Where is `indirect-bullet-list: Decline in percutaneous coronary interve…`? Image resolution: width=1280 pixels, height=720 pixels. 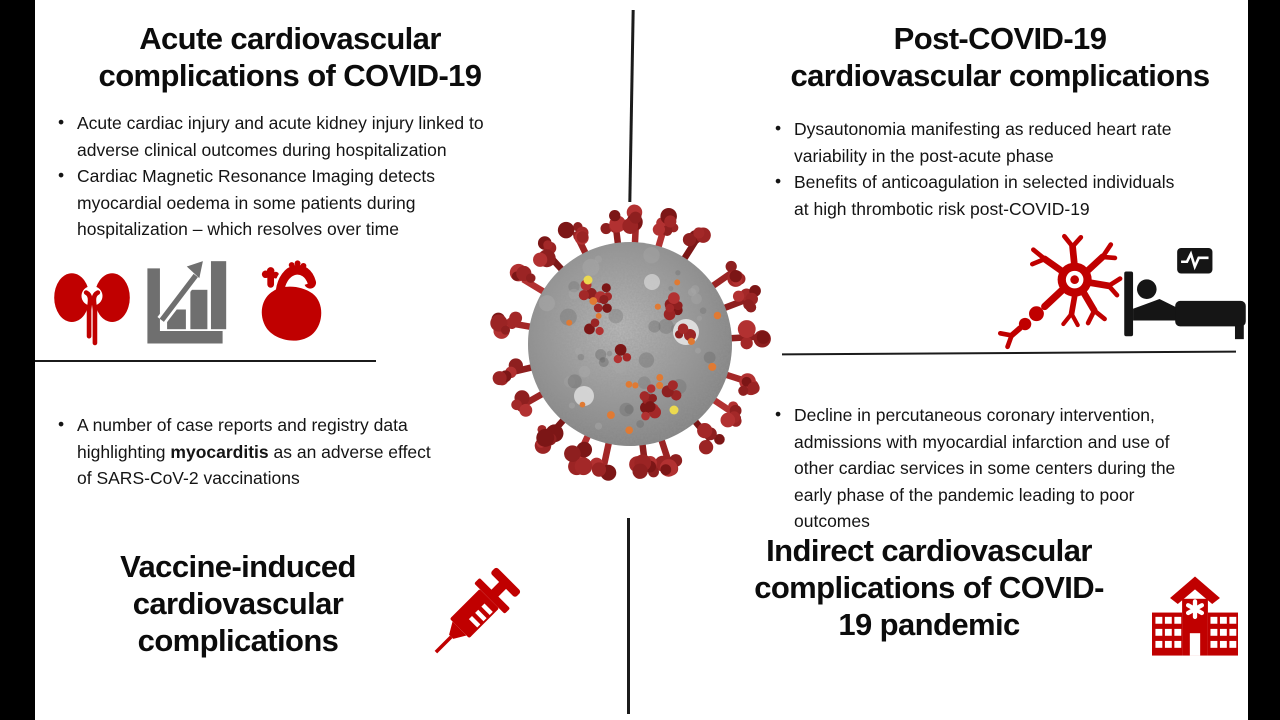 indirect-bullet-list: Decline in percutaneous coronary interve… is located at coordinates (1014, 468).